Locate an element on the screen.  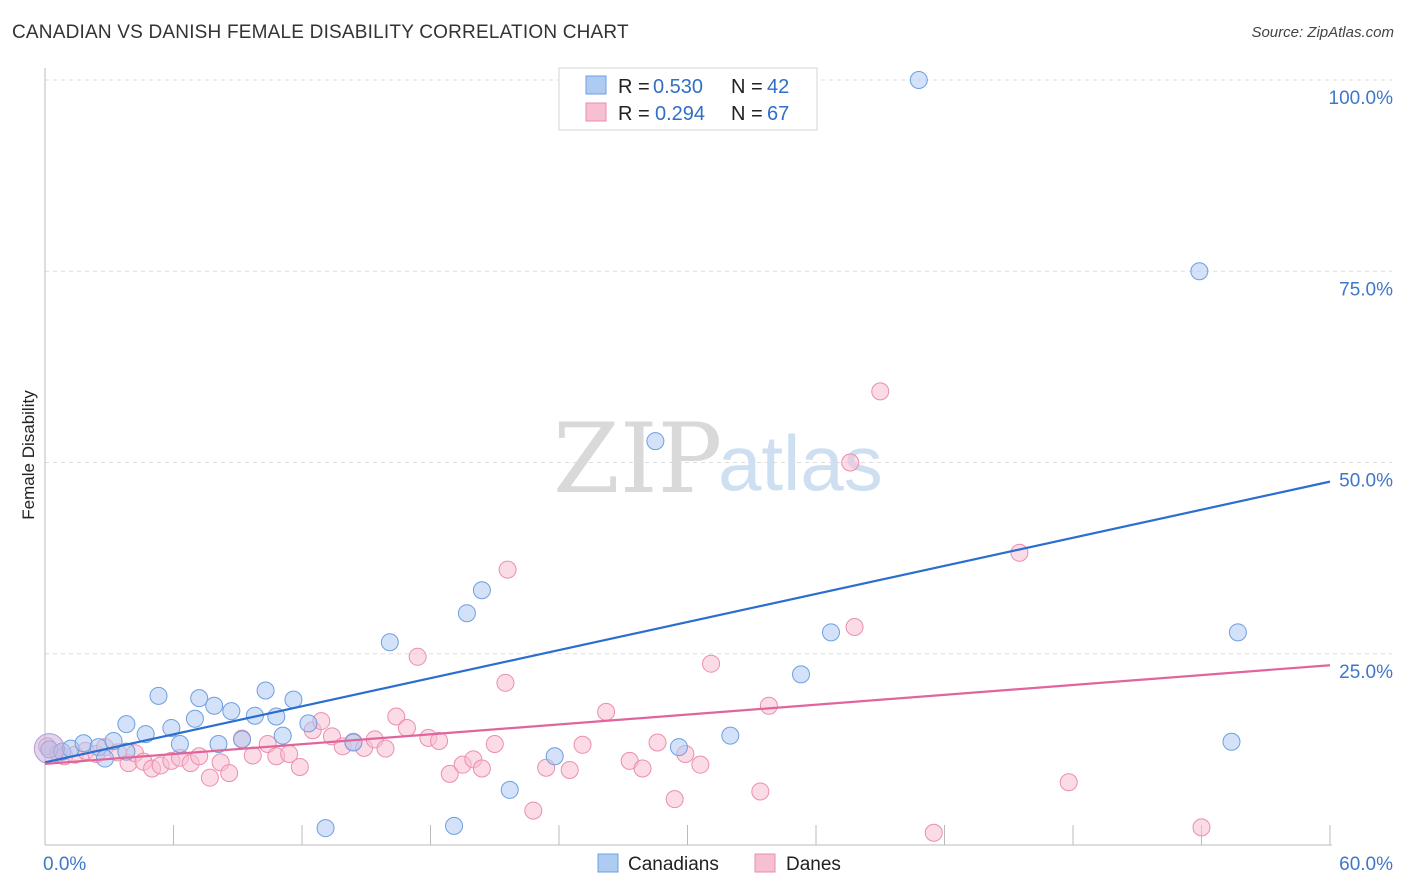
danes-n-label: N = is located at coordinates (747, 114).